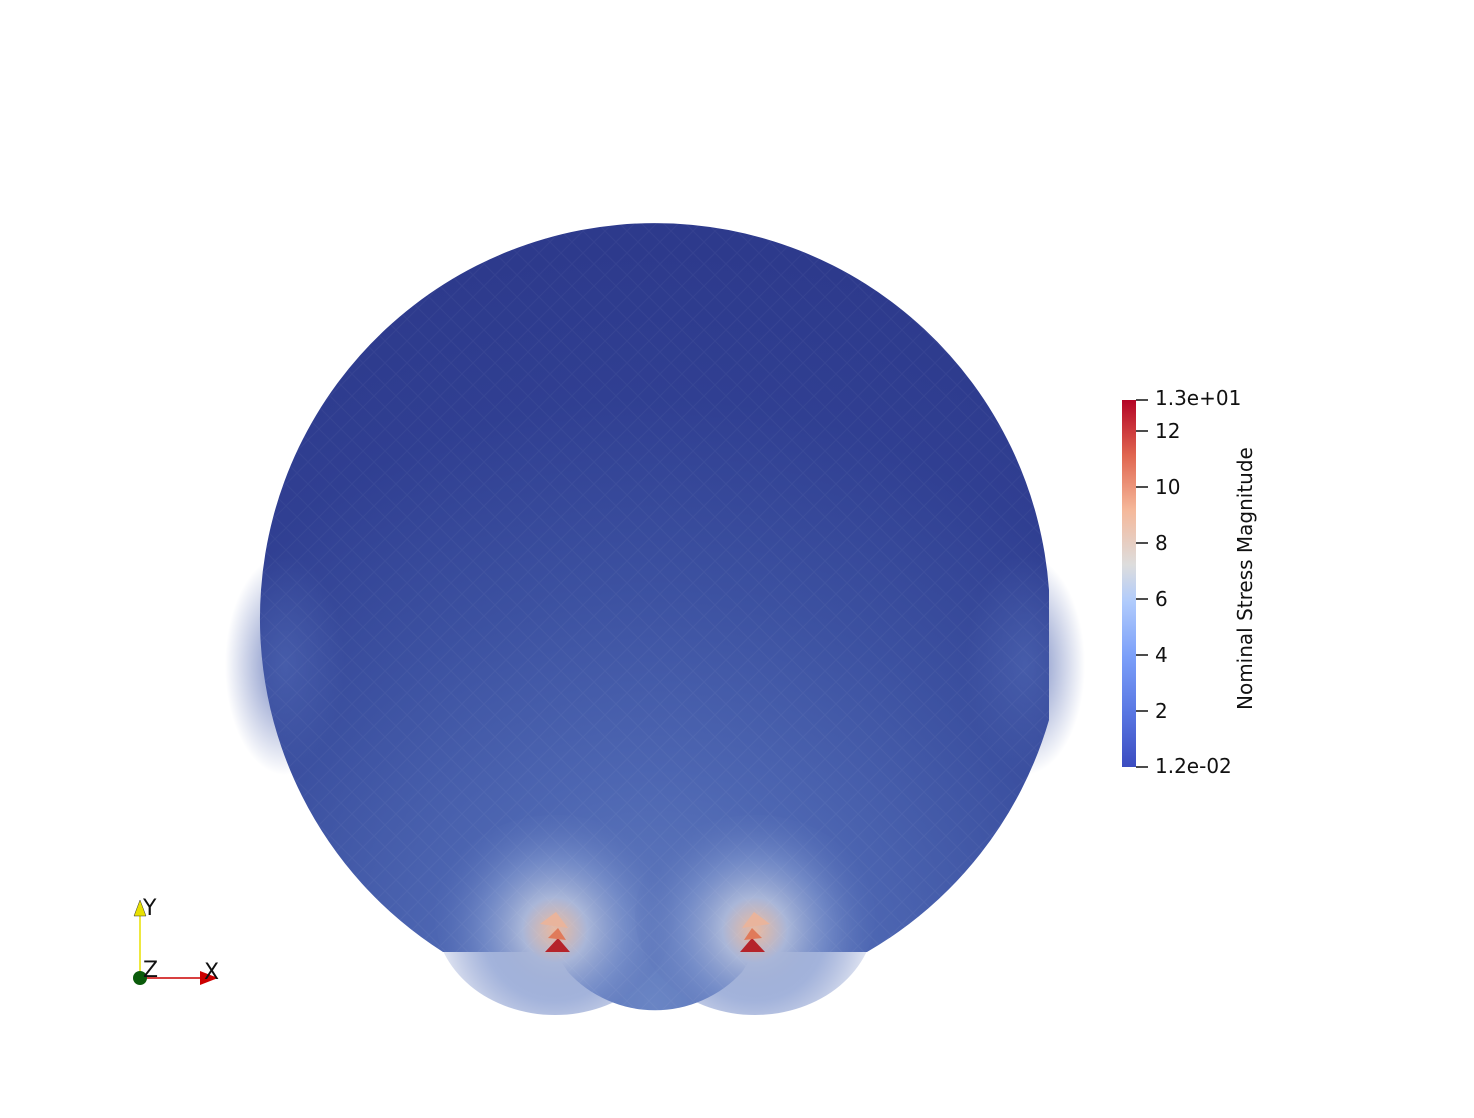 Image resolution: width=1474 pixels, height=1118 pixels. What do you see at coordinates (150, 908) in the screenshot?
I see `y-axis-label: Y` at bounding box center [150, 908].